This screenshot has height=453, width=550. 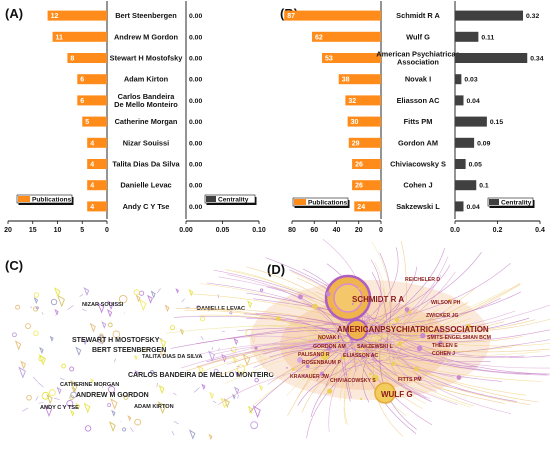 I want to click on publications-value-label: 4, so click(x=92, y=165).